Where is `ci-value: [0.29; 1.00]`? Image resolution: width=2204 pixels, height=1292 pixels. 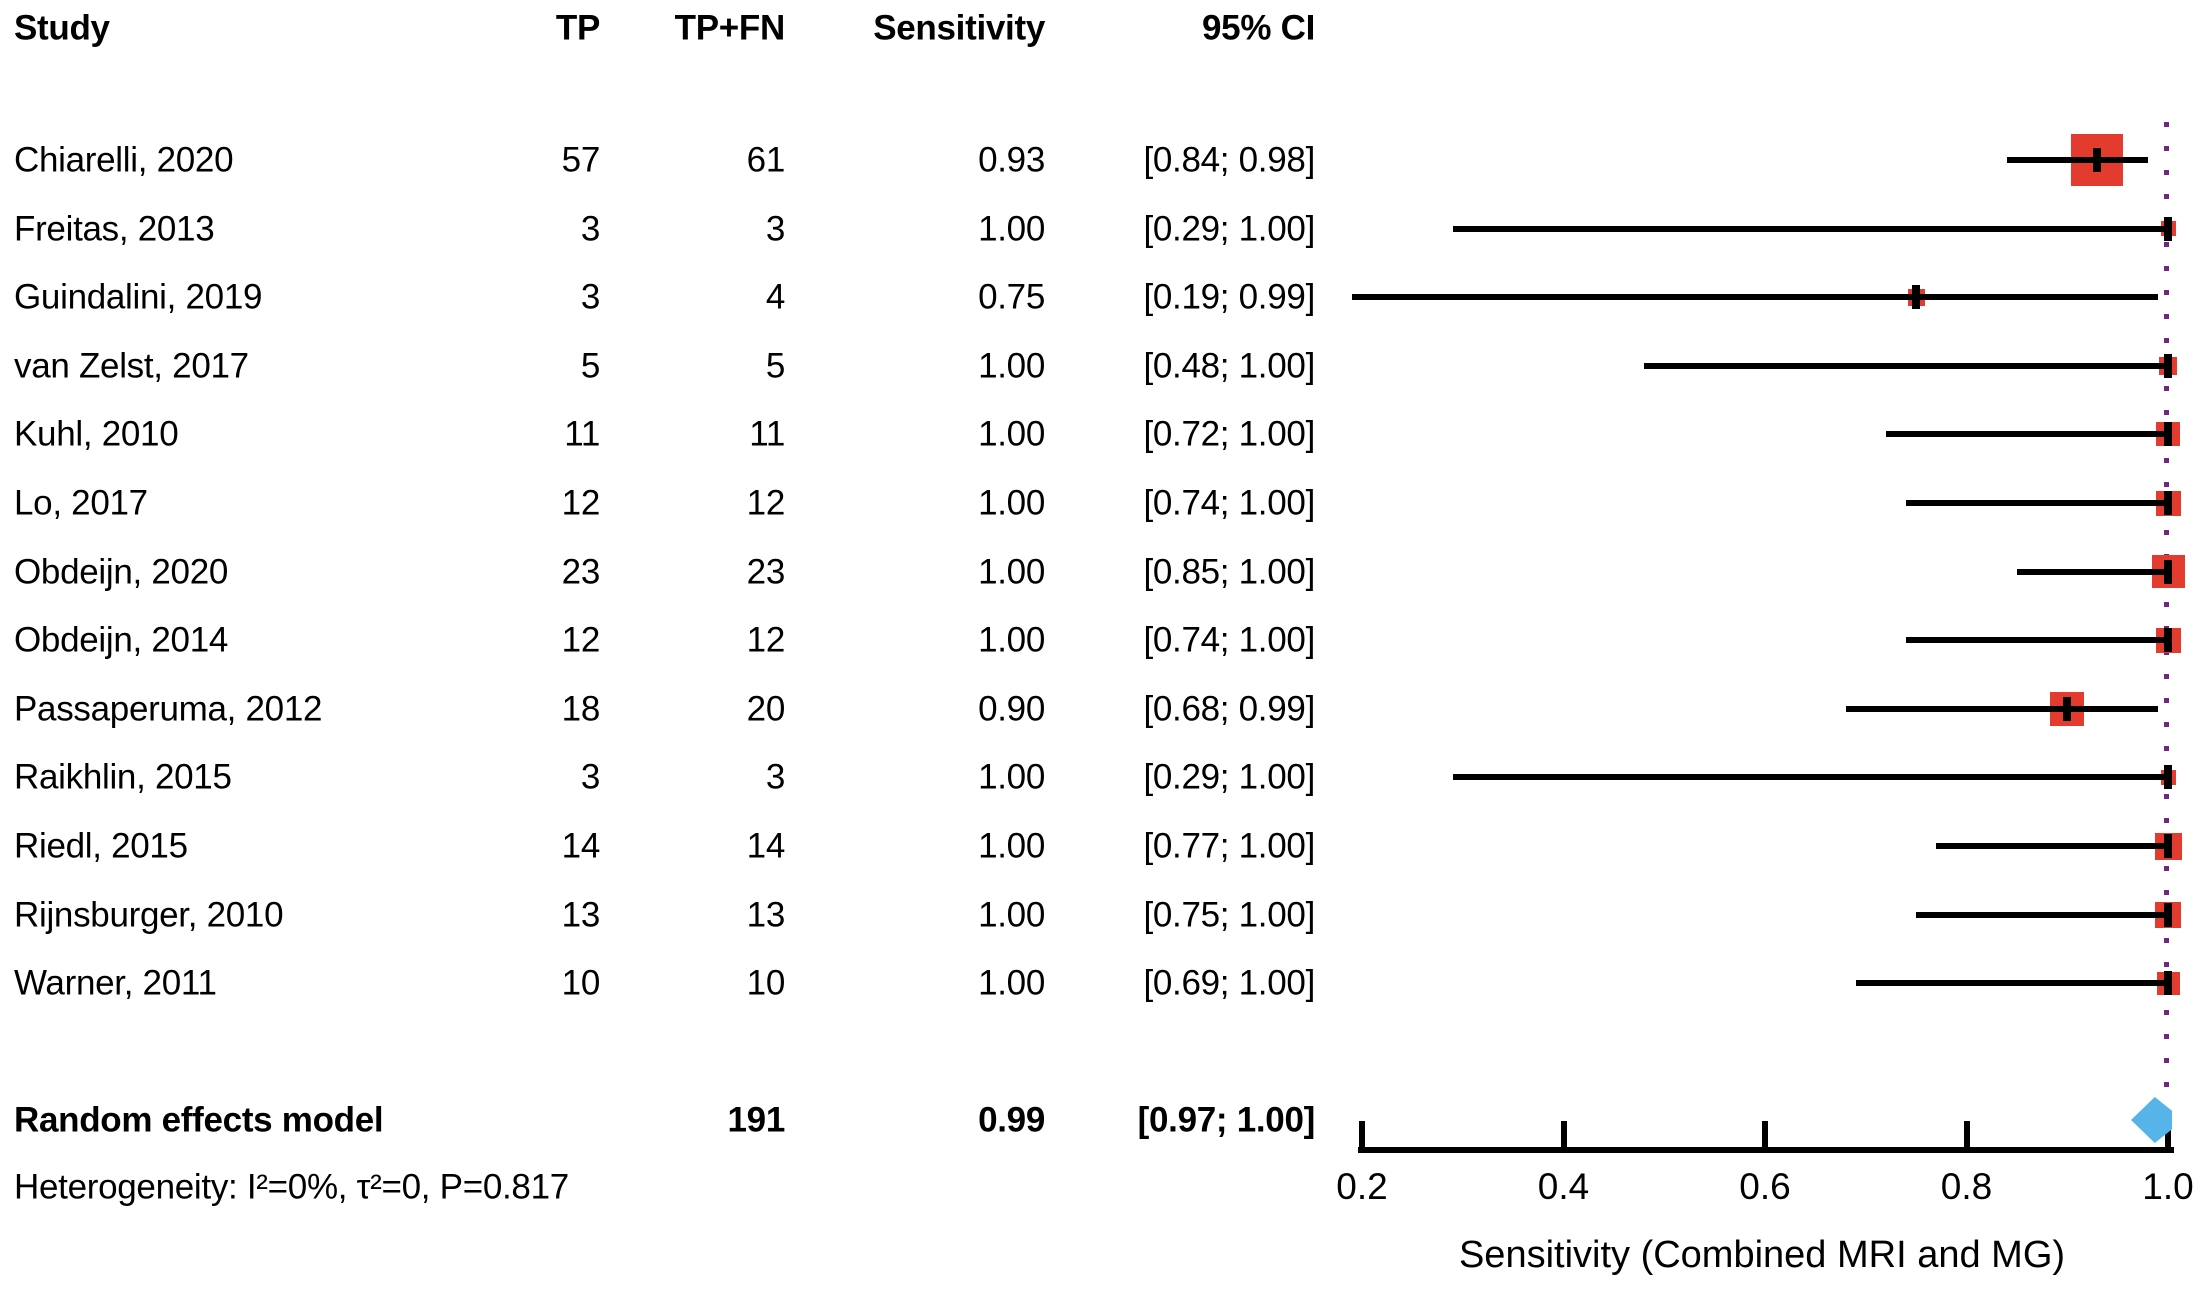
ci-value: [0.29; 1.00] is located at coordinates (1229, 777).